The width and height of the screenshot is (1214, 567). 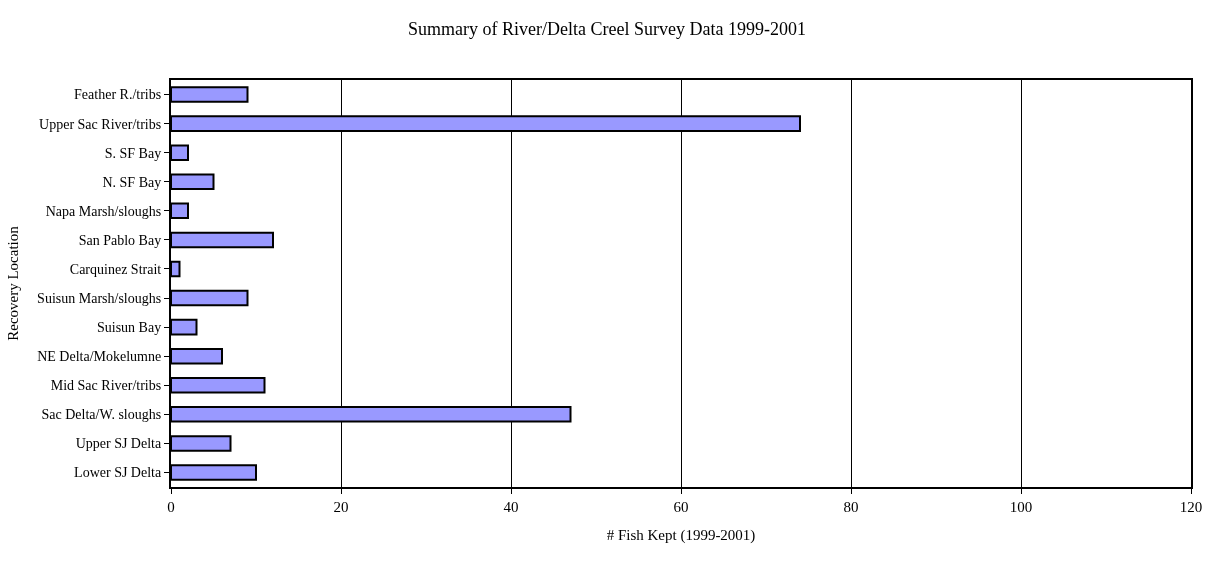 What do you see at coordinates (118, 444) in the screenshot?
I see `y-tick-label: Upper SJ Delta` at bounding box center [118, 444].